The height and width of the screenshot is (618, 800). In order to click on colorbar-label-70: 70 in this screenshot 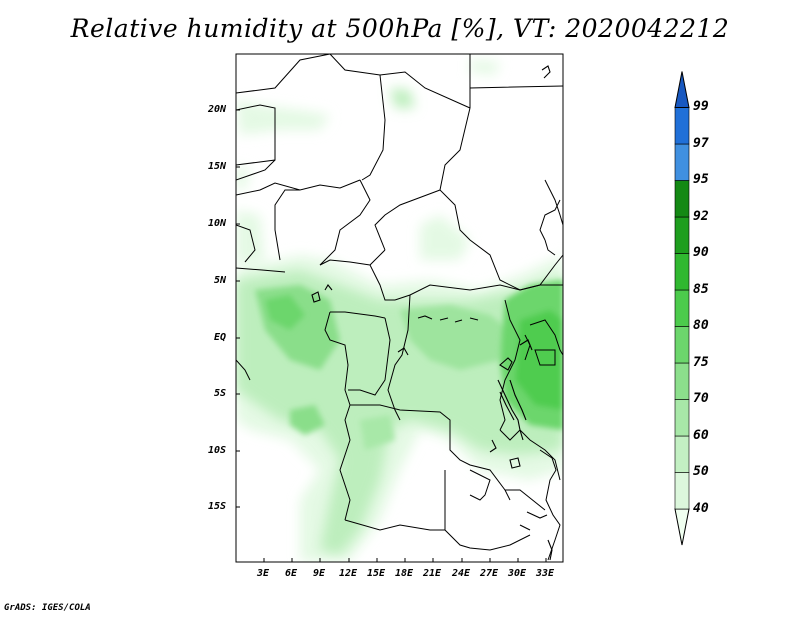, I will do `click(701, 398)`.